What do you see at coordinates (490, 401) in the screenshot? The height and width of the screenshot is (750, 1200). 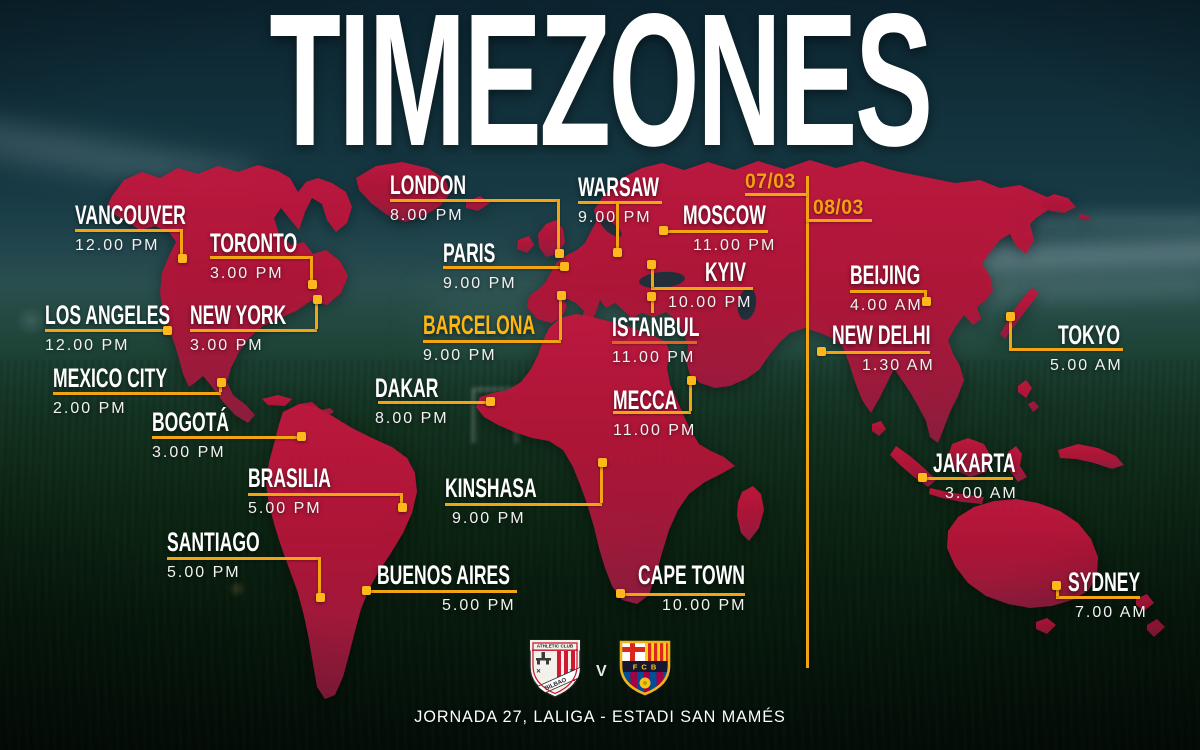 I see `map-marker-dakar` at bounding box center [490, 401].